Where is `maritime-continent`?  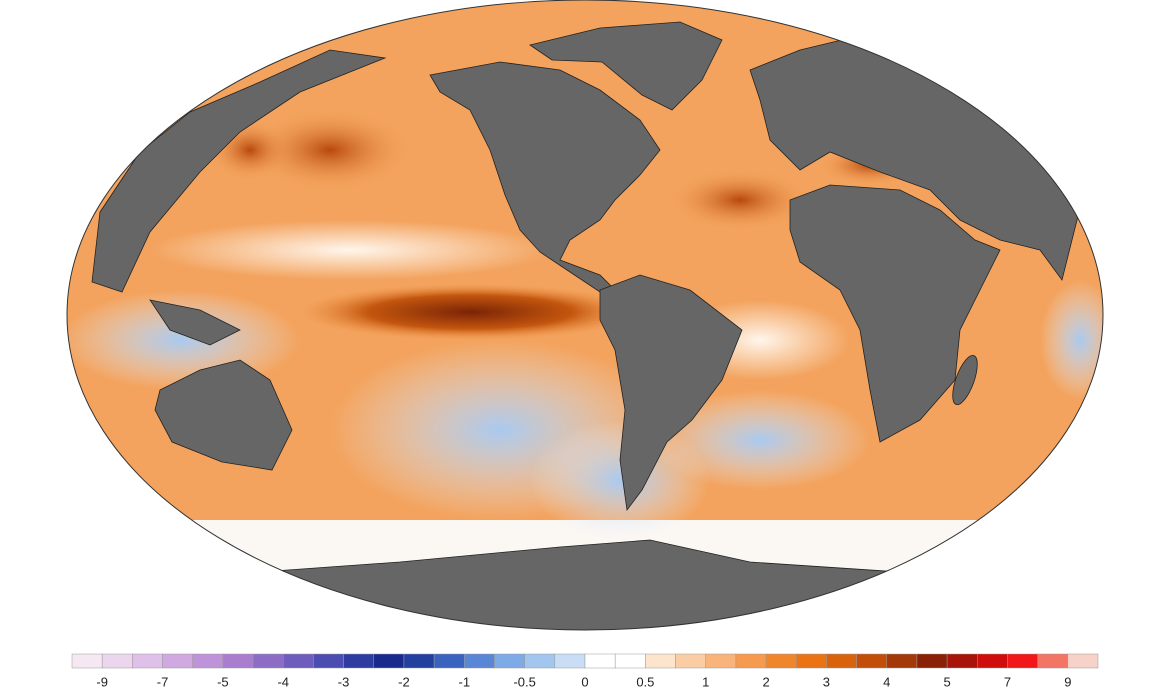 maritime-continent is located at coordinates (195, 322).